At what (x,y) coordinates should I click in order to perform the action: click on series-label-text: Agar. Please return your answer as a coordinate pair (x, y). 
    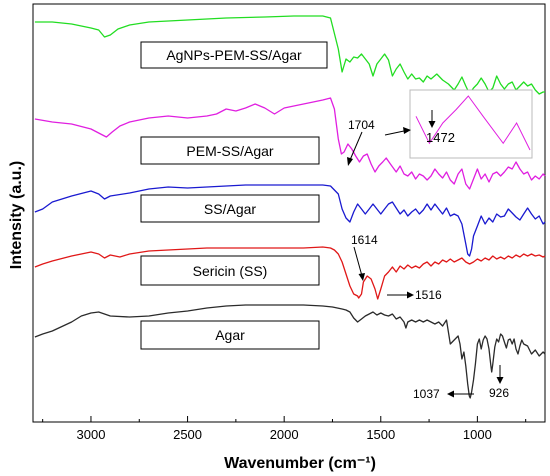
    Looking at the image, I should click on (230, 335).